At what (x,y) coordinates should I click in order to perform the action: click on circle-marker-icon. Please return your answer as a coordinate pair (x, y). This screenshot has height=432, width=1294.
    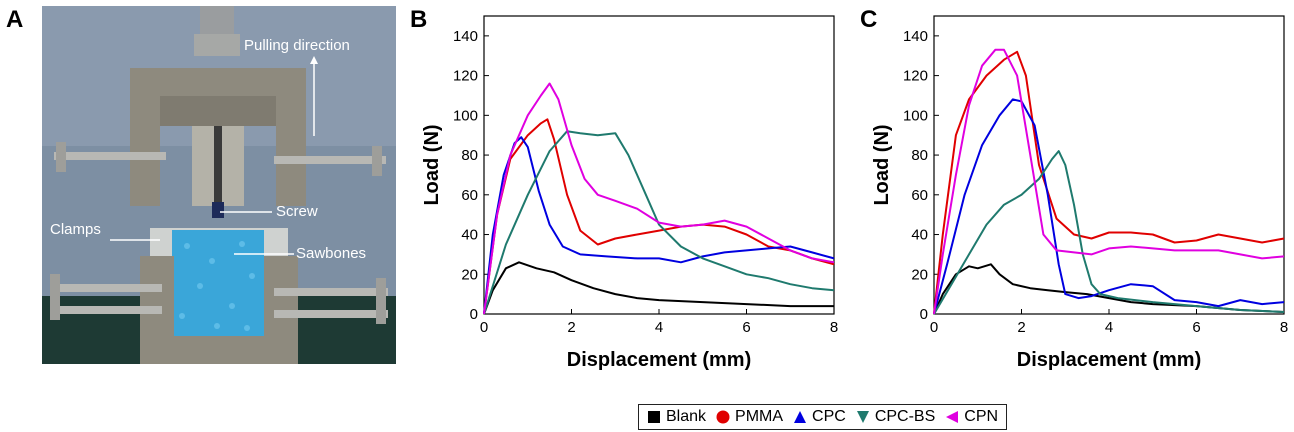
    Looking at the image, I should click on (723, 417).